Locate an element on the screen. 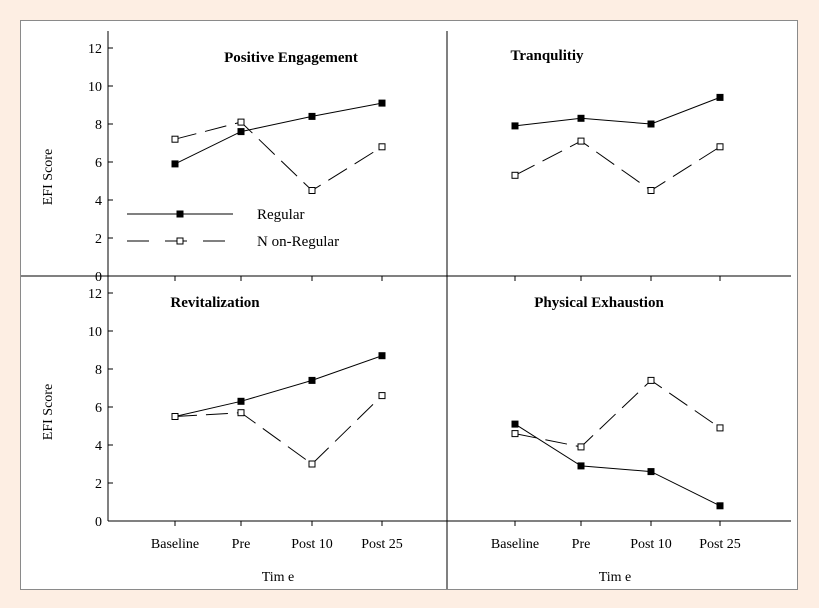 The image size is (819, 608). legend-marker-non-regular is located at coordinates (180, 241).